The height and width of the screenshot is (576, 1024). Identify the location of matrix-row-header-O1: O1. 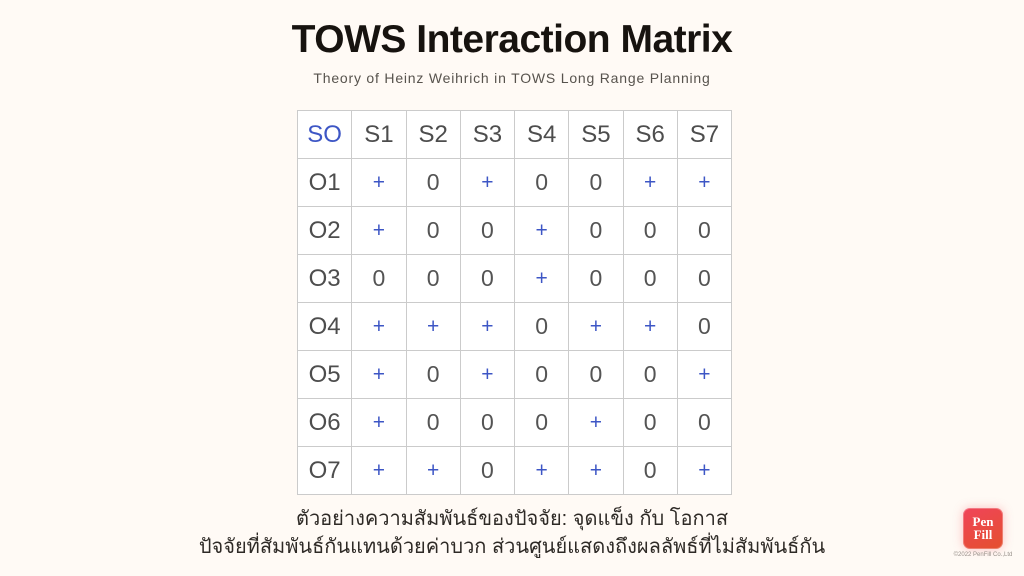
(324, 182).